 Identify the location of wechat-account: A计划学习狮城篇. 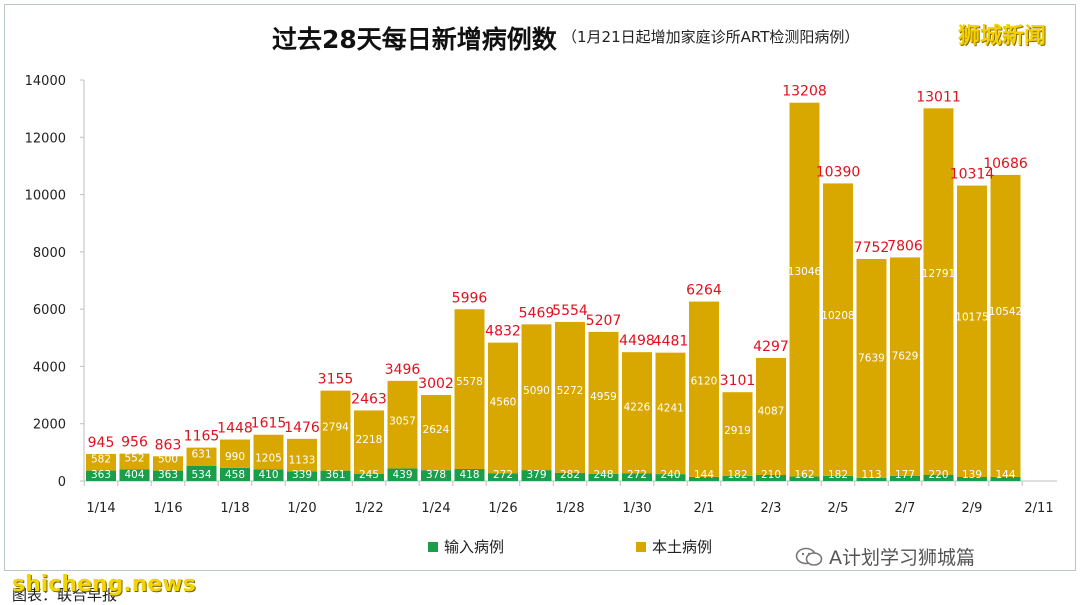
(885, 556).